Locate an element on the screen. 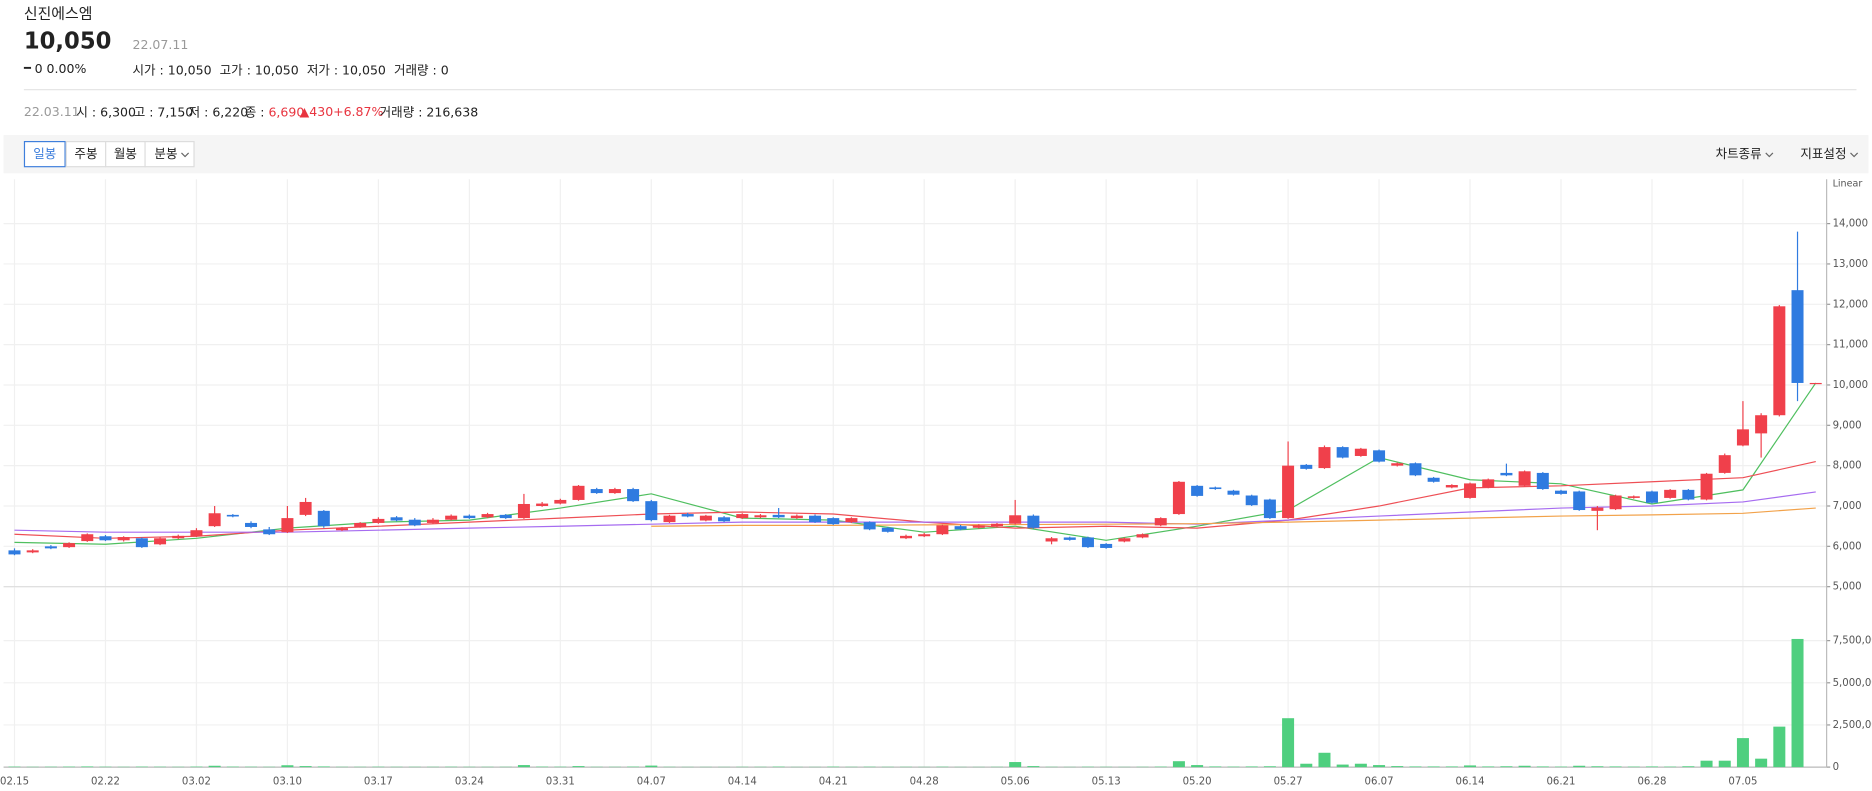  period-label: 주봉 is located at coordinates (85, 153).